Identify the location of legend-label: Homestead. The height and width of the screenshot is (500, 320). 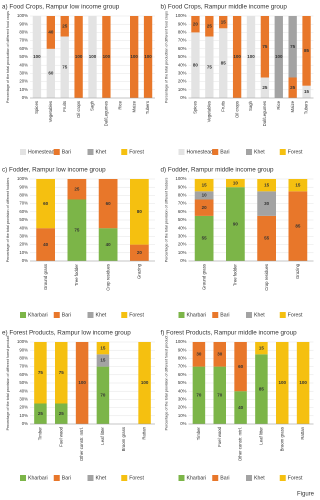
(200, 152).